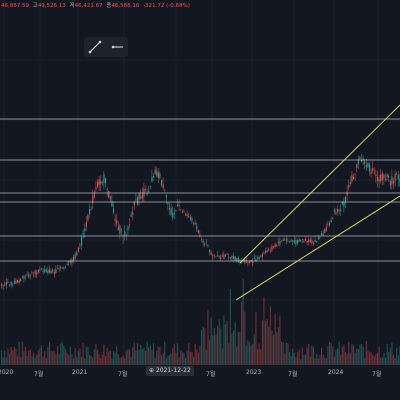  I want to click on time-axis: 2020 7월 2021 7월 7월 2023 7월 2024 7월 ⊕ 2021-12-22, so click(200, 382).